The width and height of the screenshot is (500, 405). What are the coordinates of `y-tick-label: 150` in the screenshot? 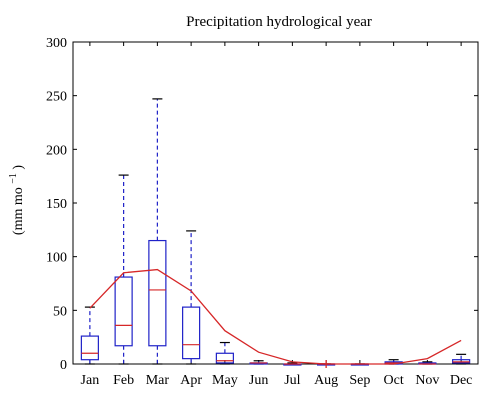 It's located at (56, 204).